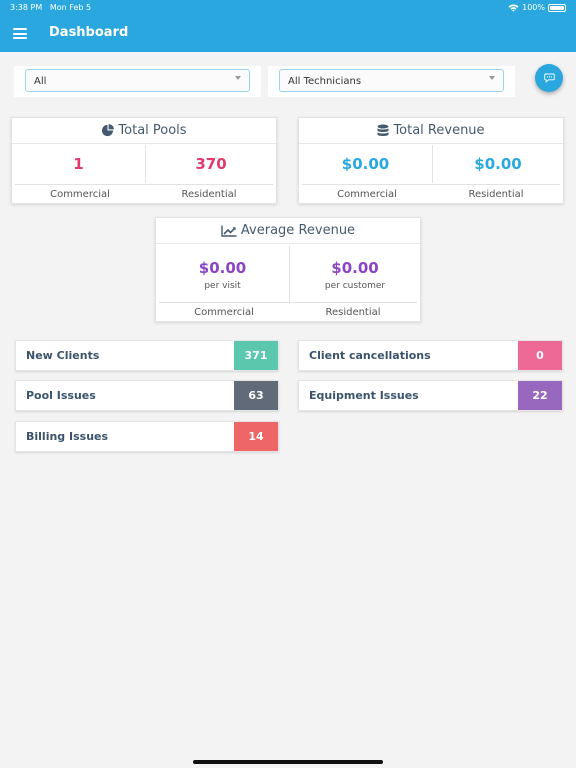 The width and height of the screenshot is (576, 768). Describe the element at coordinates (256, 395) in the screenshot. I see `pool-issues-count: 63` at that location.